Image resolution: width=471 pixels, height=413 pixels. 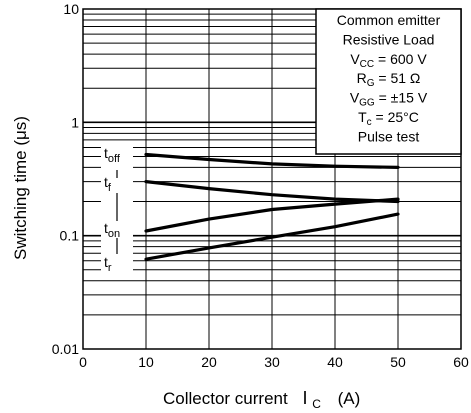 I want to click on curve-label-t_f: tf, so click(x=108, y=184).